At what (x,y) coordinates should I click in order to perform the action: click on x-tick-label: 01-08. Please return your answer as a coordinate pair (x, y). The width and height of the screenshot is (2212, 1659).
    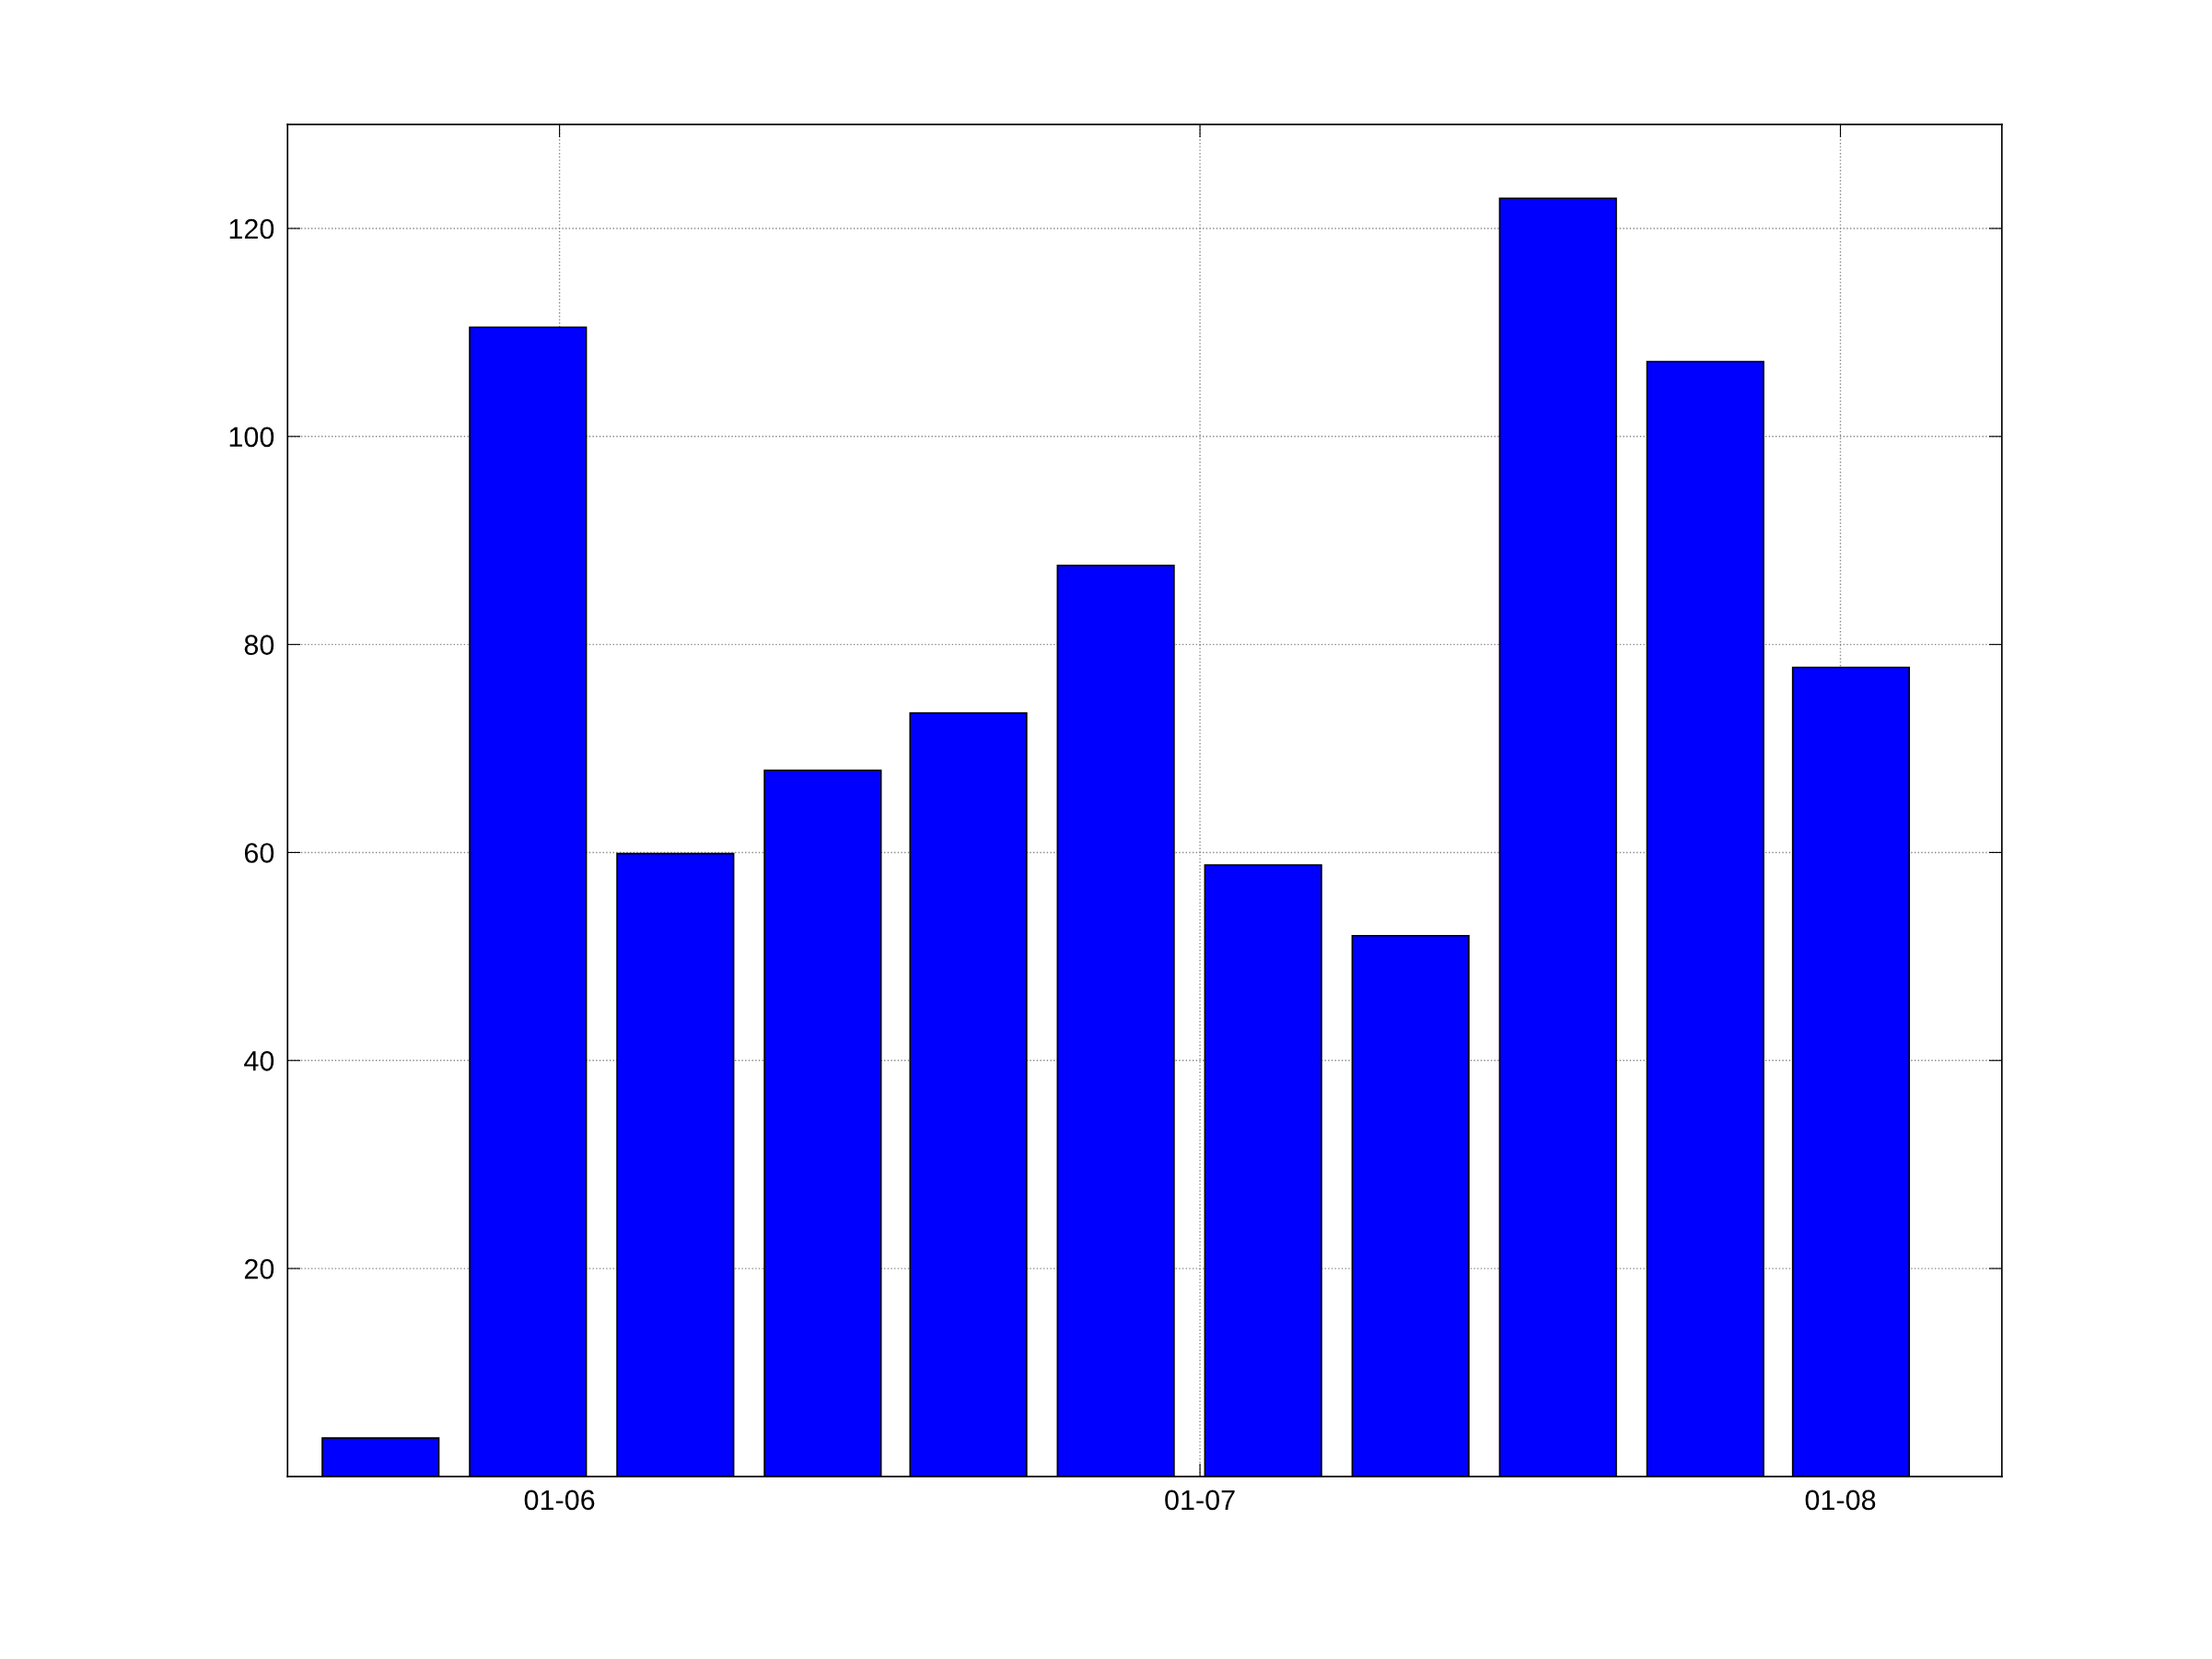
    Looking at the image, I should click on (1841, 1500).